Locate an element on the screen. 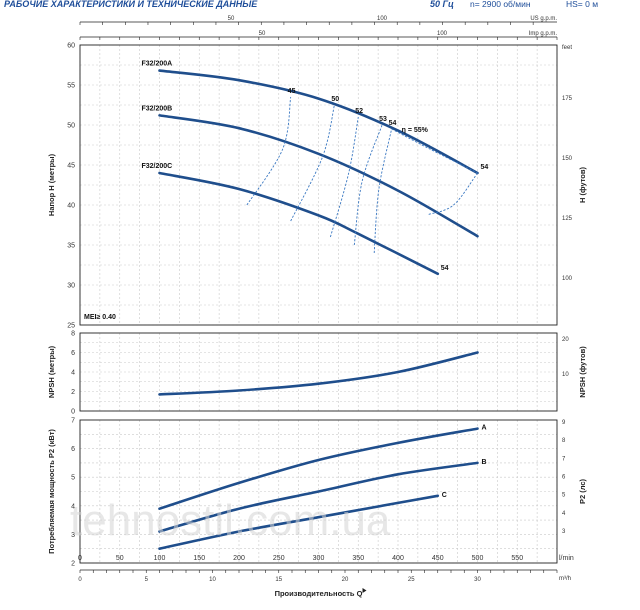 Image resolution: width=640 pixels, height=610 pixels. power-ytick-right-label: 5 is located at coordinates (564, 496).